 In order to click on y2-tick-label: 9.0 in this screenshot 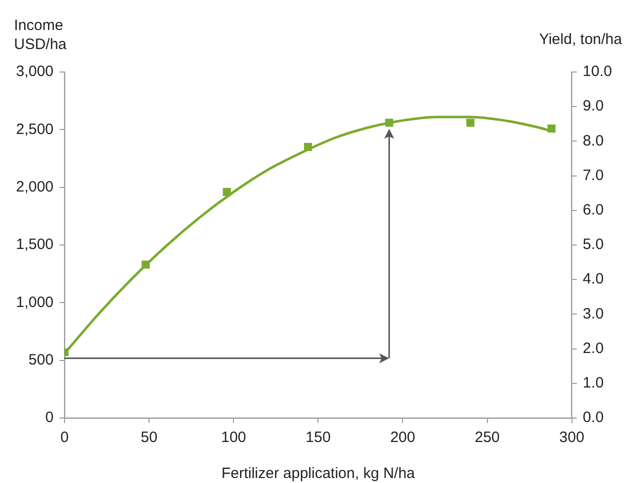, I will do `click(593, 106)`.